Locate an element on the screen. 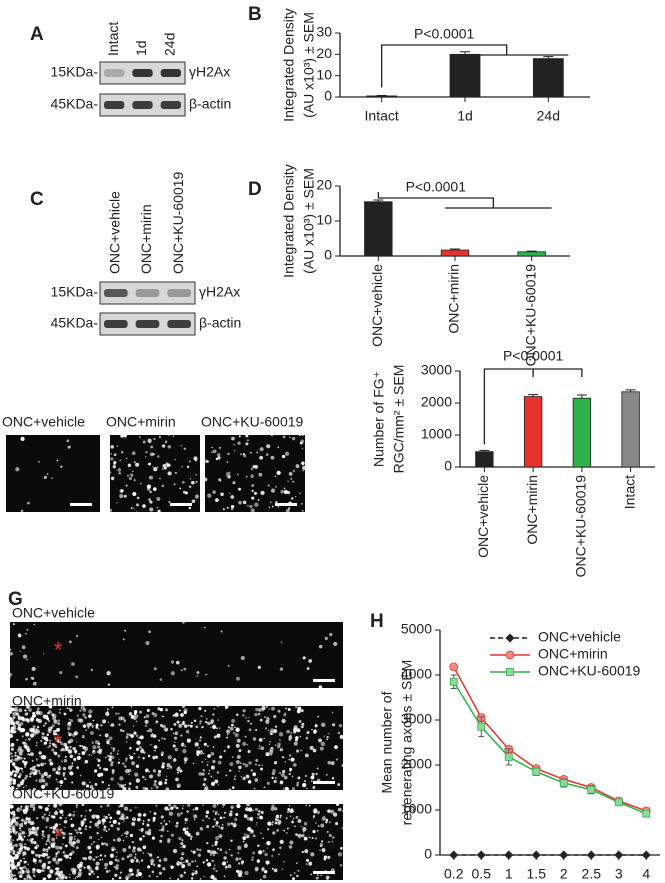  image-label: ONC+mirin is located at coordinates (141, 422).